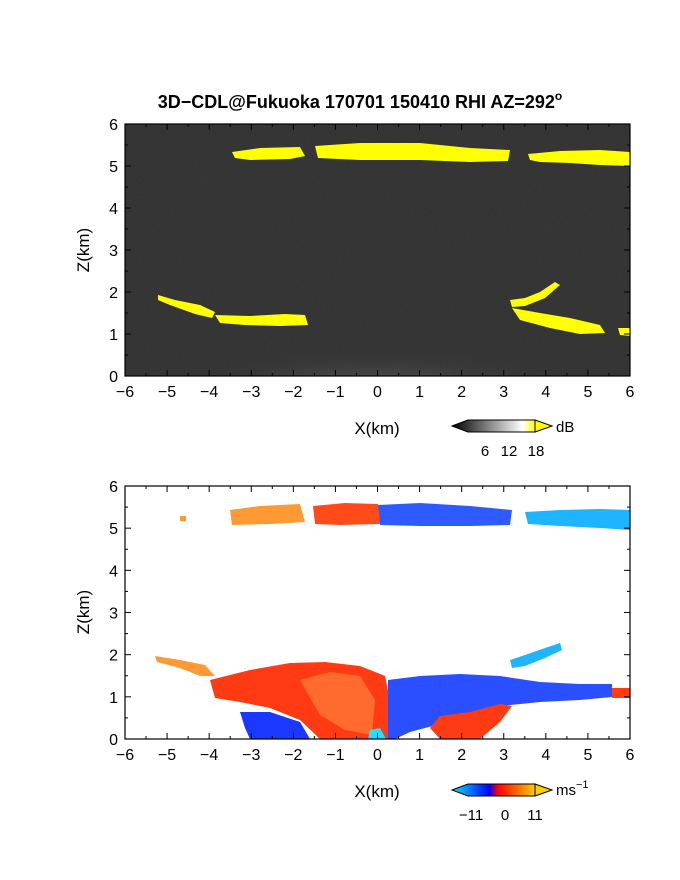 Image resolution: width=680 pixels, height=880 pixels. I want to click on velocity-outflow-core, so click(337, 703).